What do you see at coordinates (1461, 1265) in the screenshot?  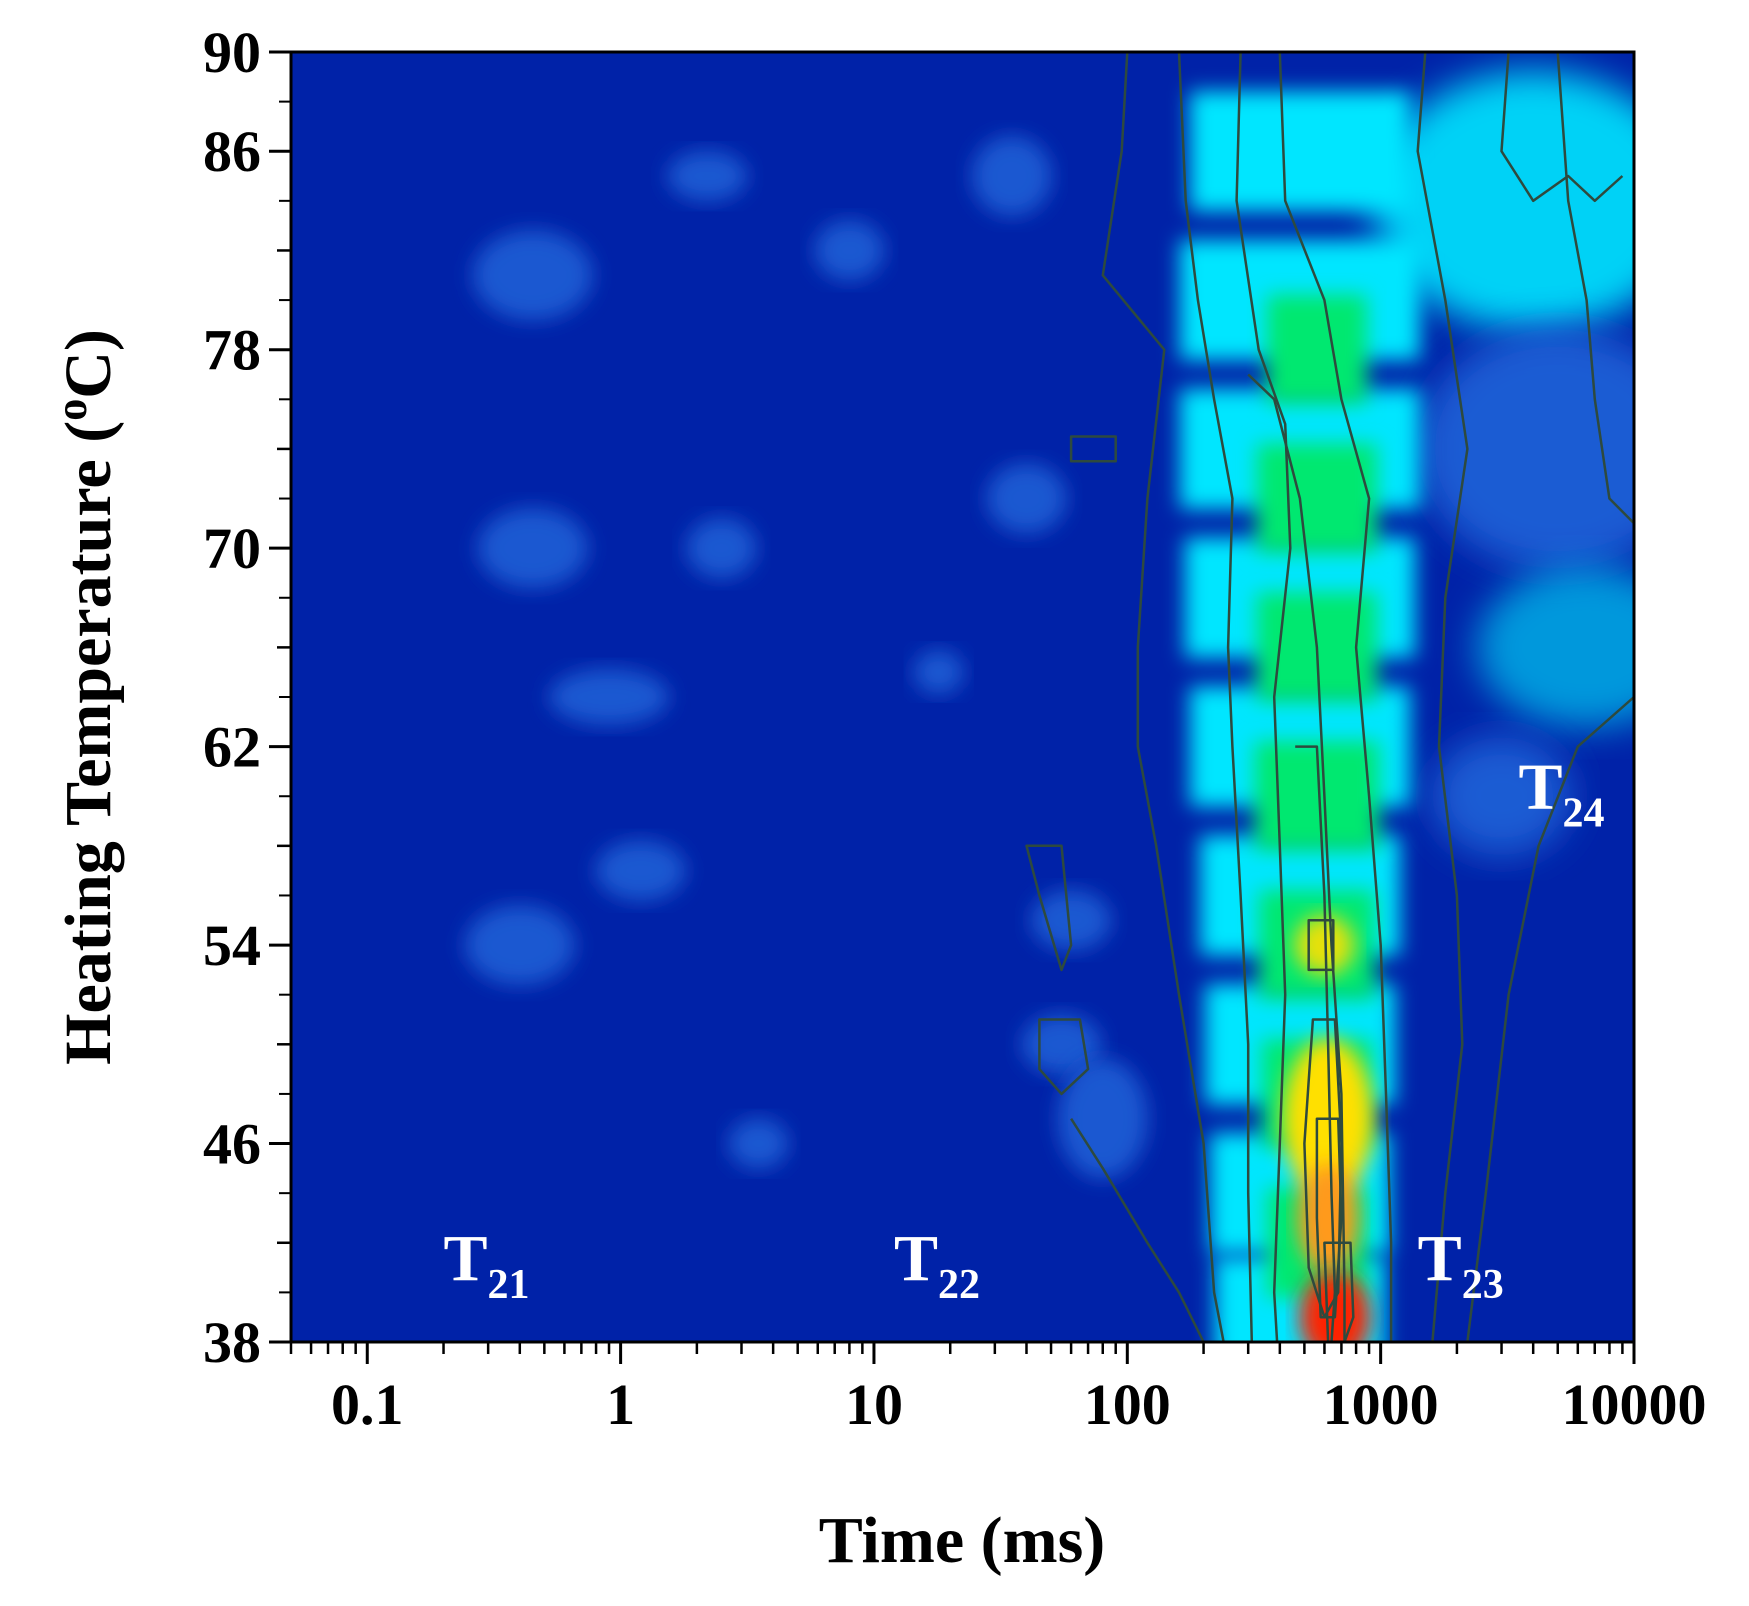 I see `peak-label: T23` at bounding box center [1461, 1265].